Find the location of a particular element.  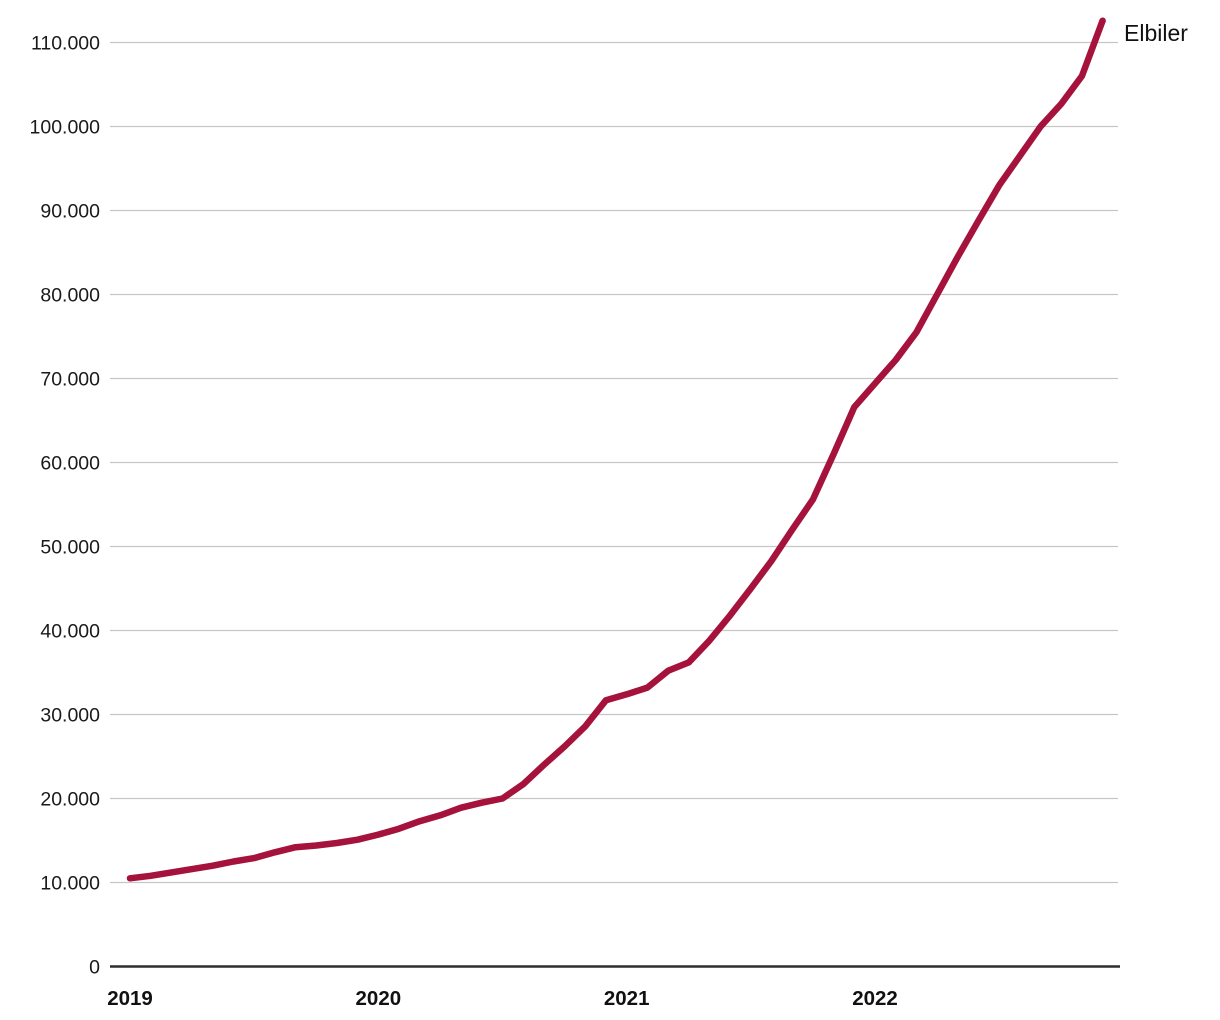

y-tick-label: 70.000 is located at coordinates (70, 380).